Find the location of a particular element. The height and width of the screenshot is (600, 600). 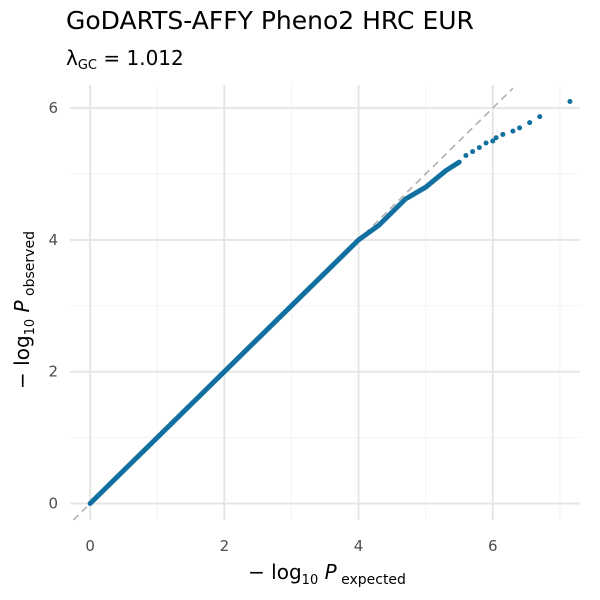

y-tick-label: 2 is located at coordinates (53, 372).